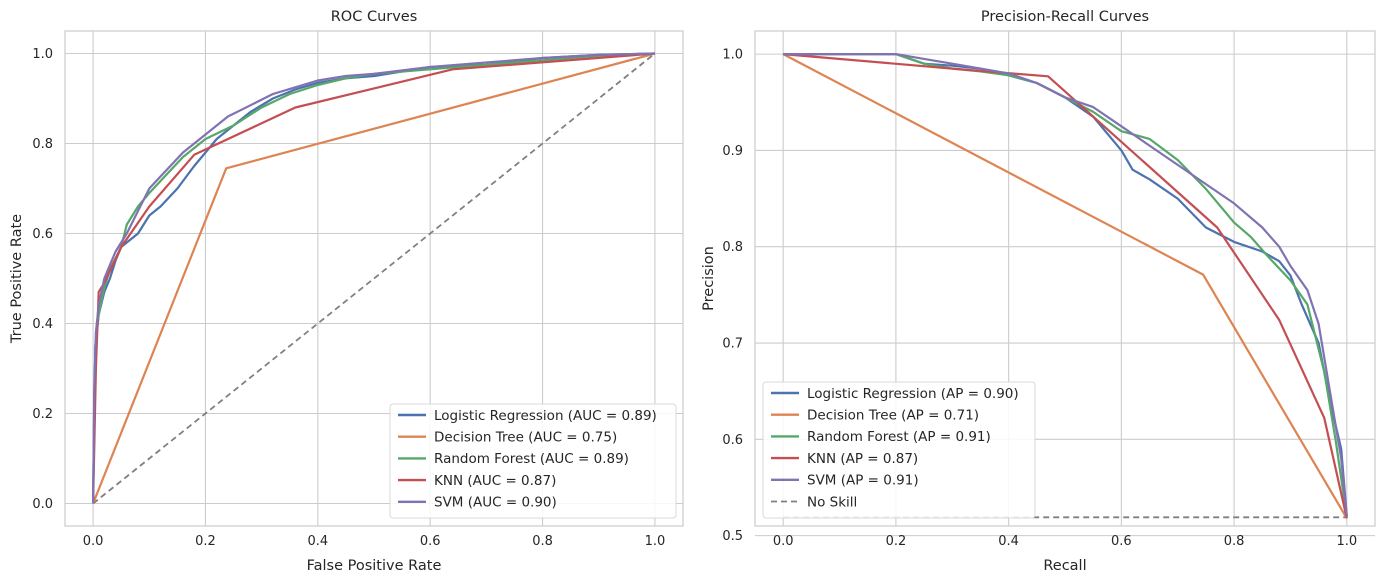  What do you see at coordinates (17, 279) in the screenshot?
I see `roc-y-axis-label: True Positive Rate` at bounding box center [17, 279].